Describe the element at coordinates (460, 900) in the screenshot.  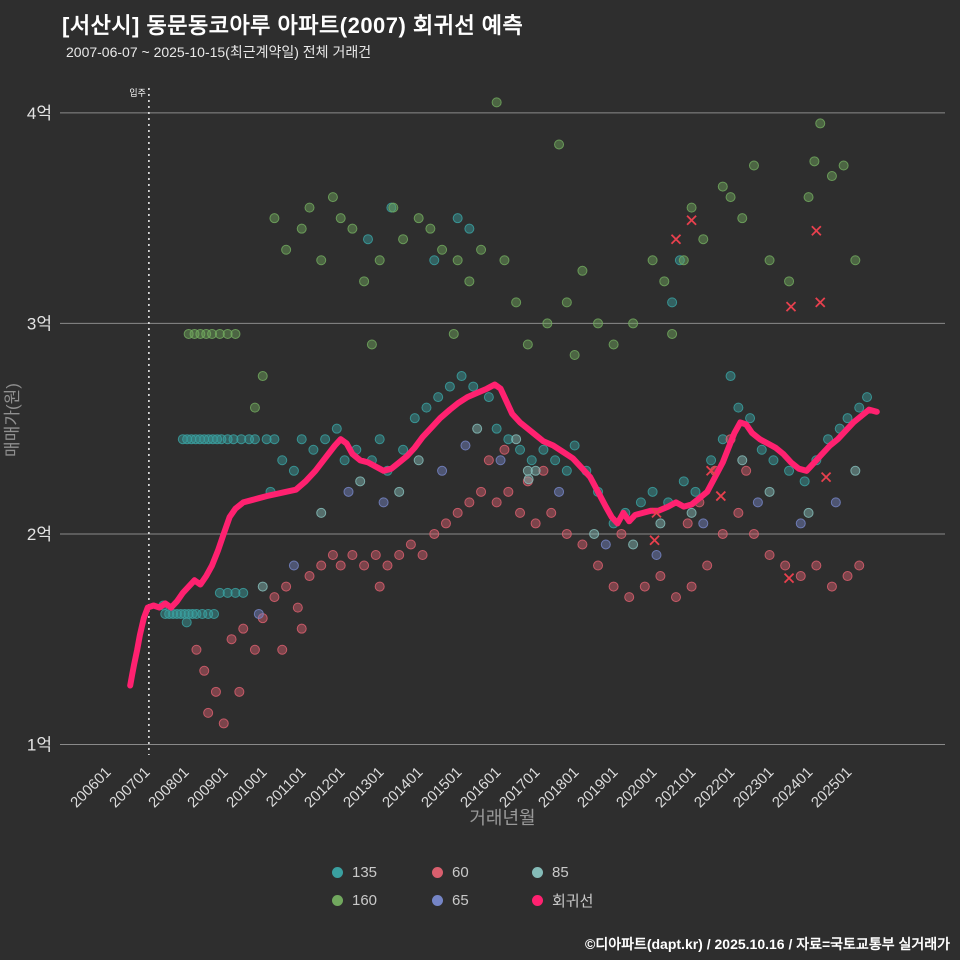
I see `legend-label: 65` at that location.